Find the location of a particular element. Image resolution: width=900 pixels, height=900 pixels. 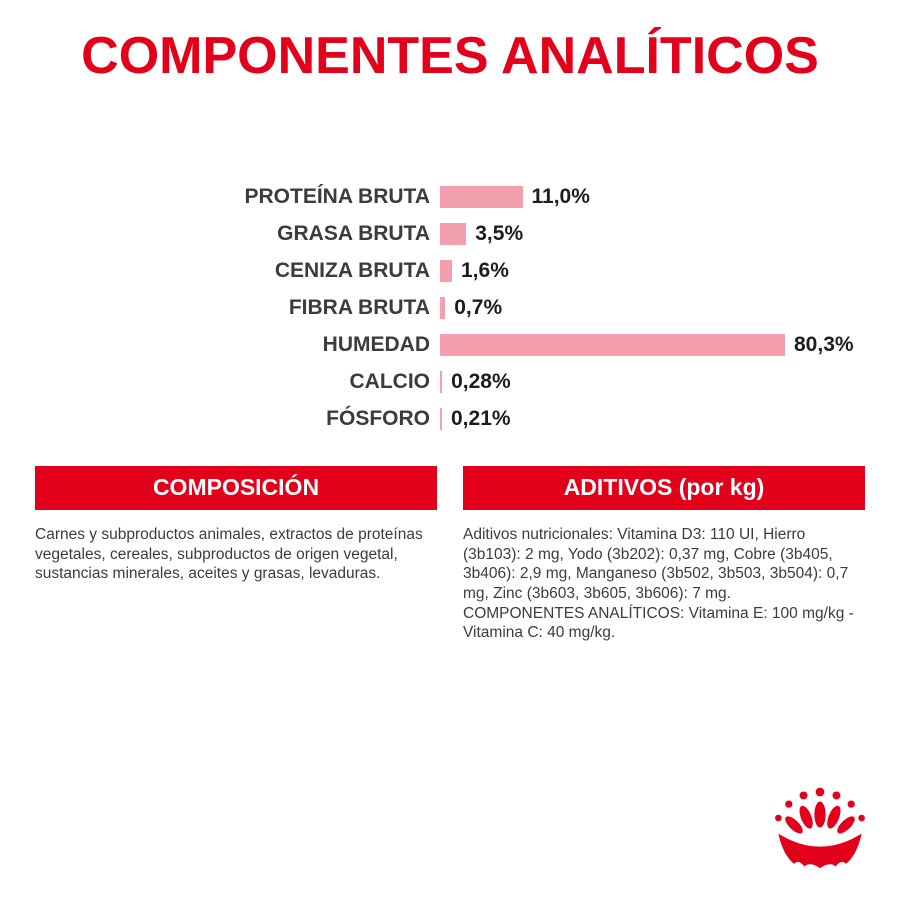

chart-row: PROTEÍNA BRUTA 11,0% is located at coordinates (450, 196).